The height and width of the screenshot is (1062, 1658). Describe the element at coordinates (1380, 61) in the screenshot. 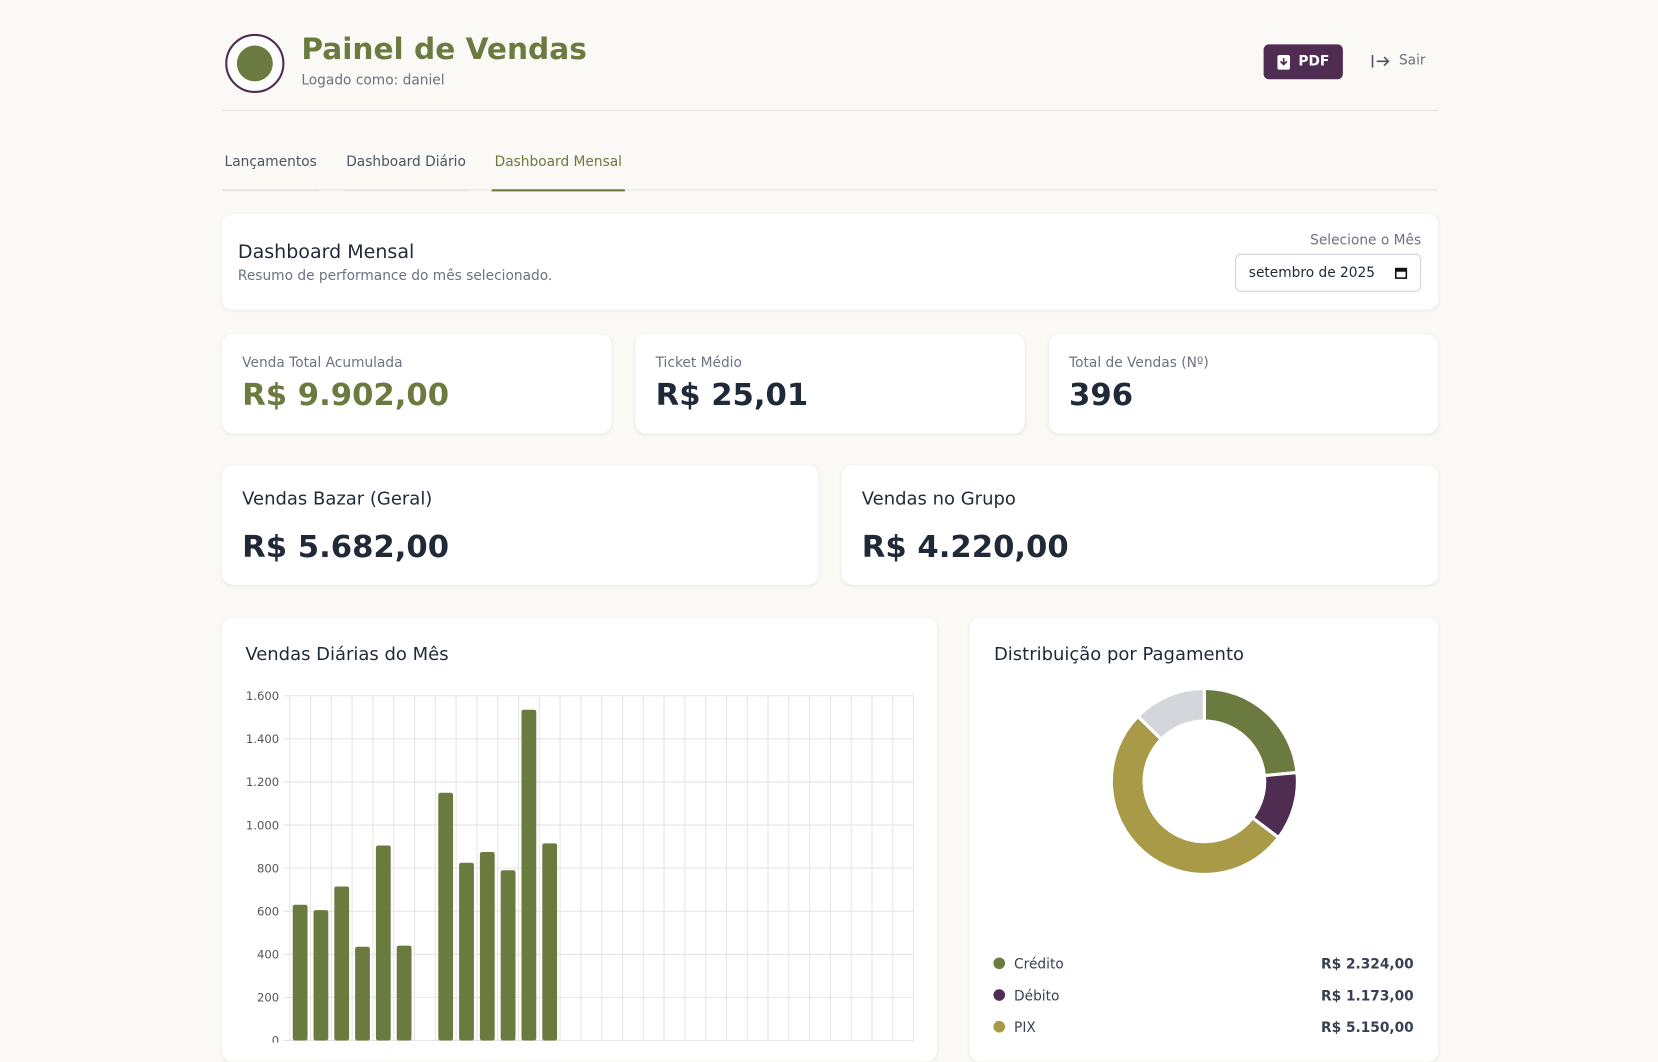

I see `logout-icon` at that location.